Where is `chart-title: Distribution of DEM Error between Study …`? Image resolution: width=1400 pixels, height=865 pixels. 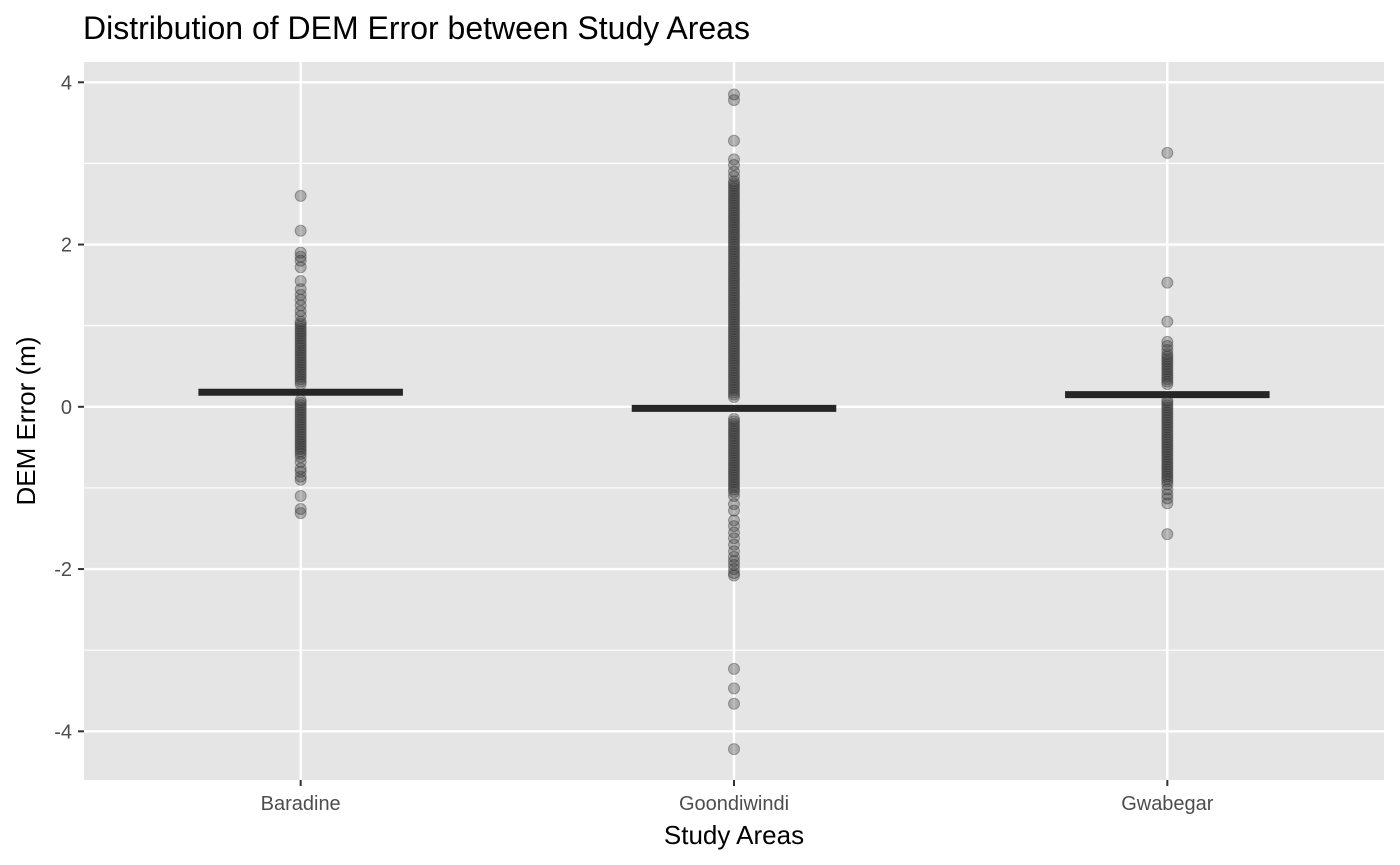
chart-title: Distribution of DEM Error between Study … is located at coordinates (416, 28).